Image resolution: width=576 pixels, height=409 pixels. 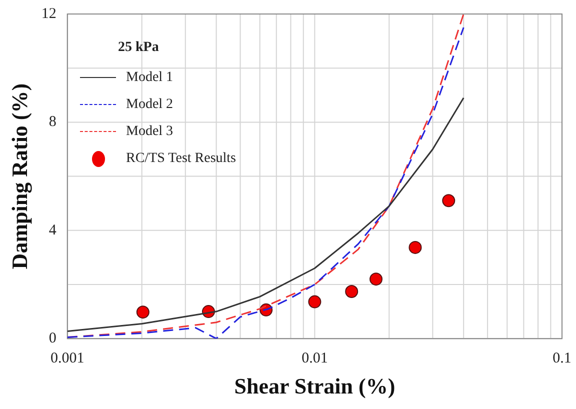 I want to click on y-axis-title: Damping Ratio (%), so click(x=19, y=176).